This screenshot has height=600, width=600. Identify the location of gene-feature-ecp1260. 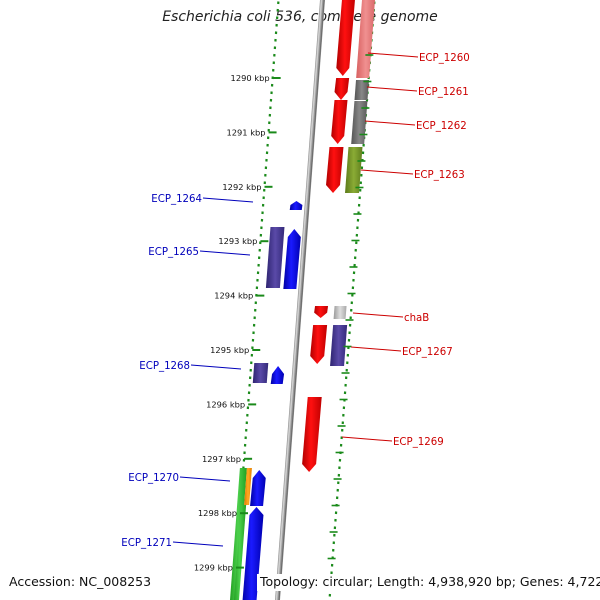
(345, 38).